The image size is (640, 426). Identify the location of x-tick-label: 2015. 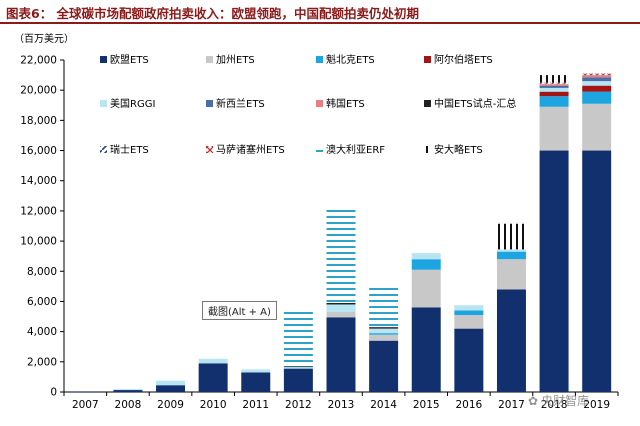
(426, 405).